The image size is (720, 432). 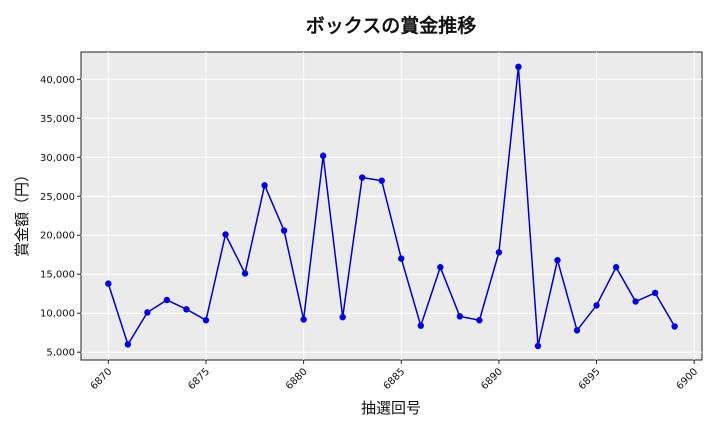 I want to click on y-tick-label: 40,000, so click(x=57, y=80).